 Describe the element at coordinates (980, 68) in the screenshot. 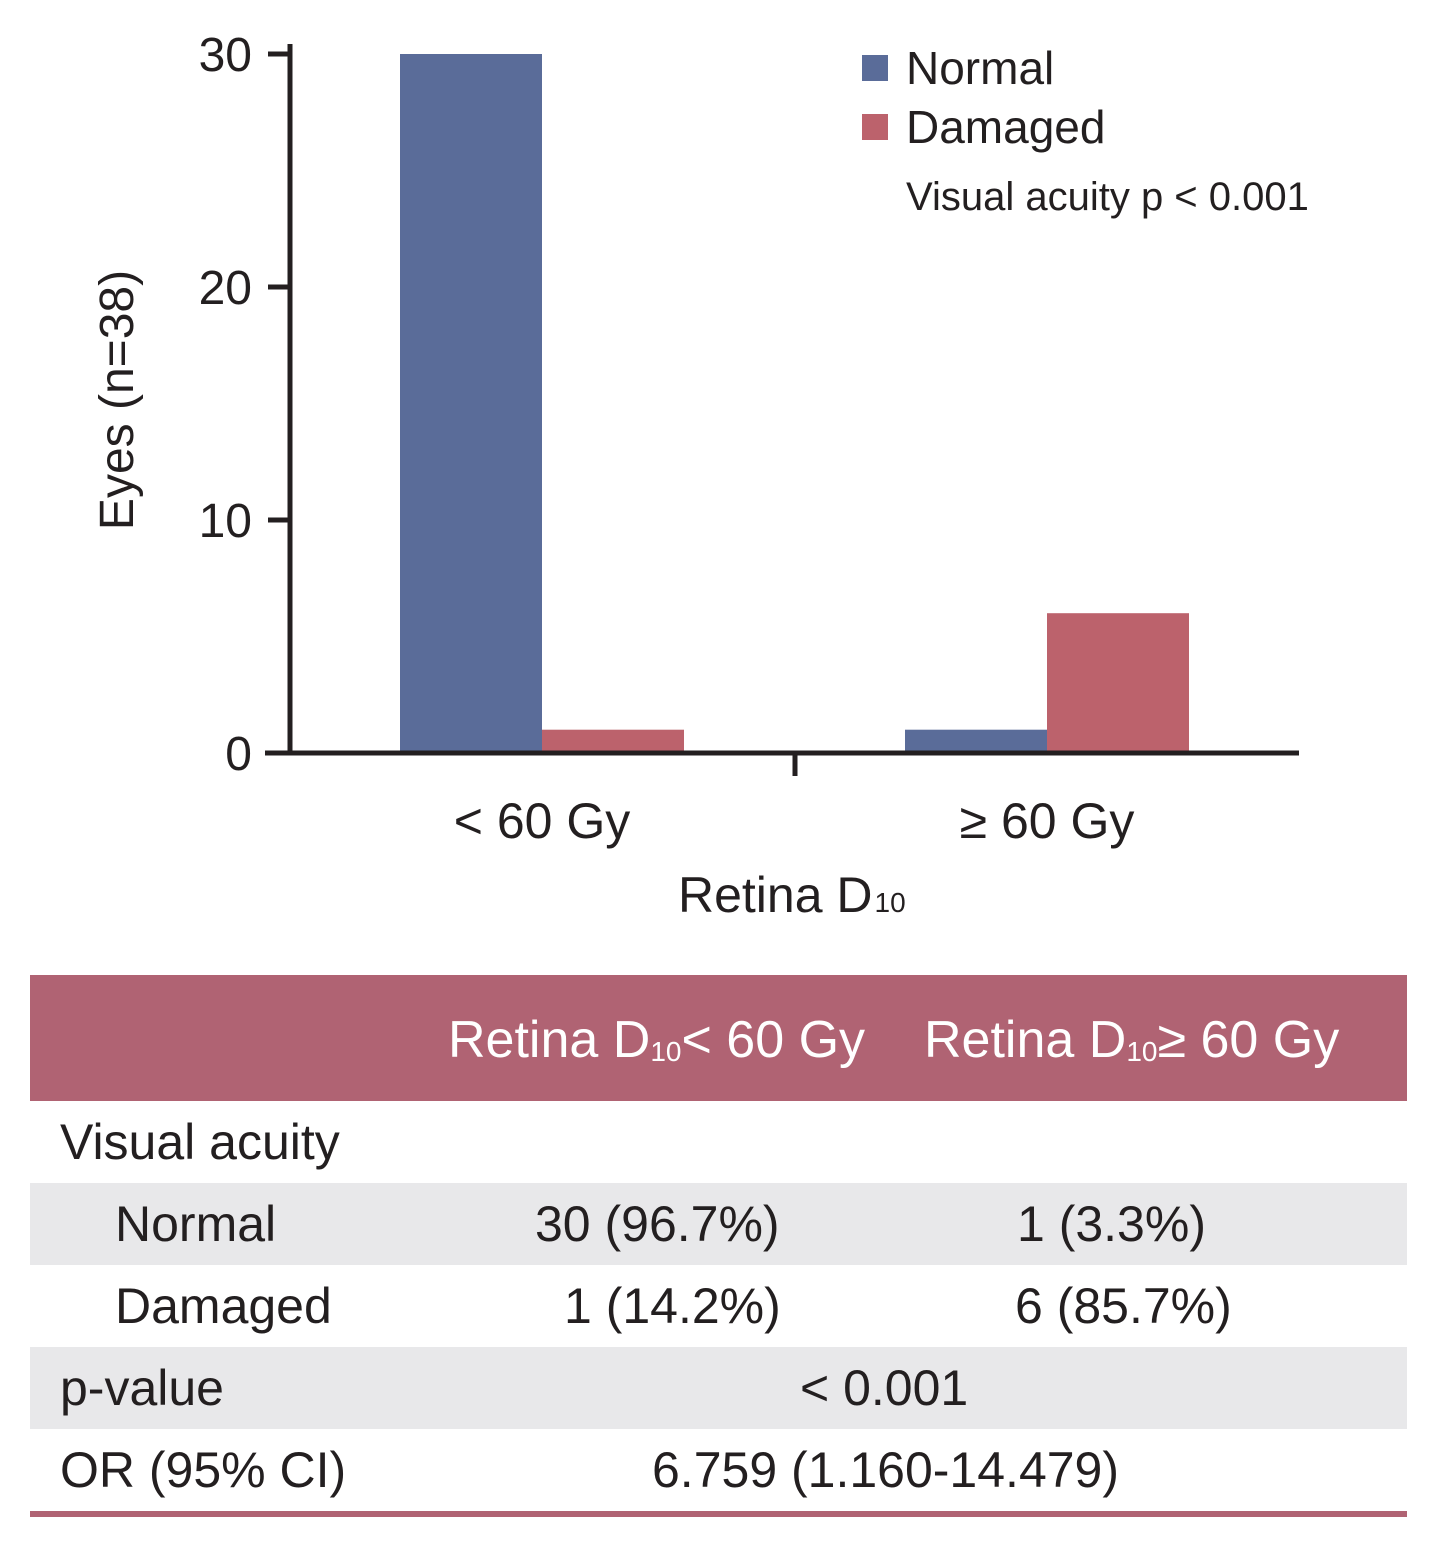

I see `legend-label-normal: Normal` at that location.